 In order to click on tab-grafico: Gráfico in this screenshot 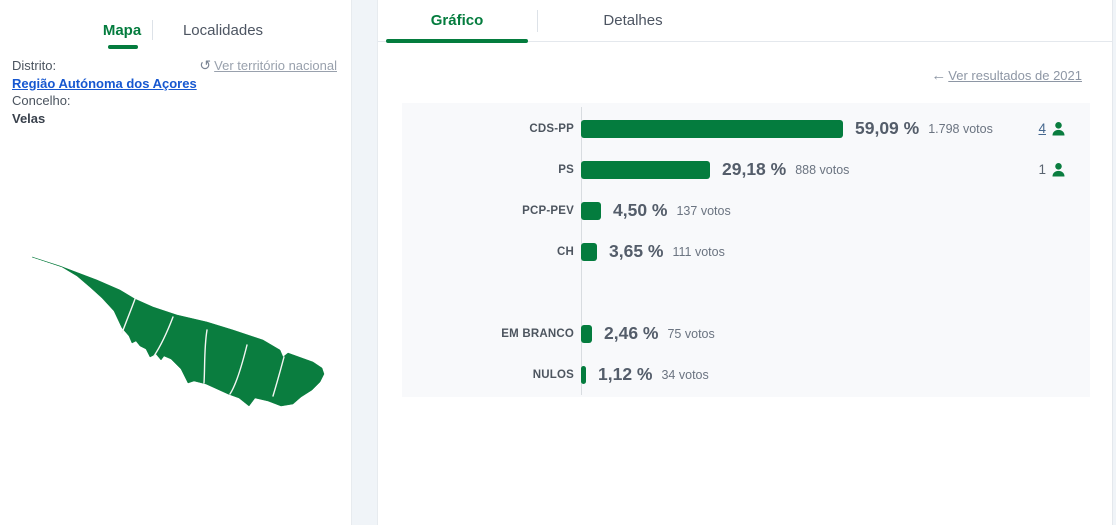, I will do `click(457, 20)`.